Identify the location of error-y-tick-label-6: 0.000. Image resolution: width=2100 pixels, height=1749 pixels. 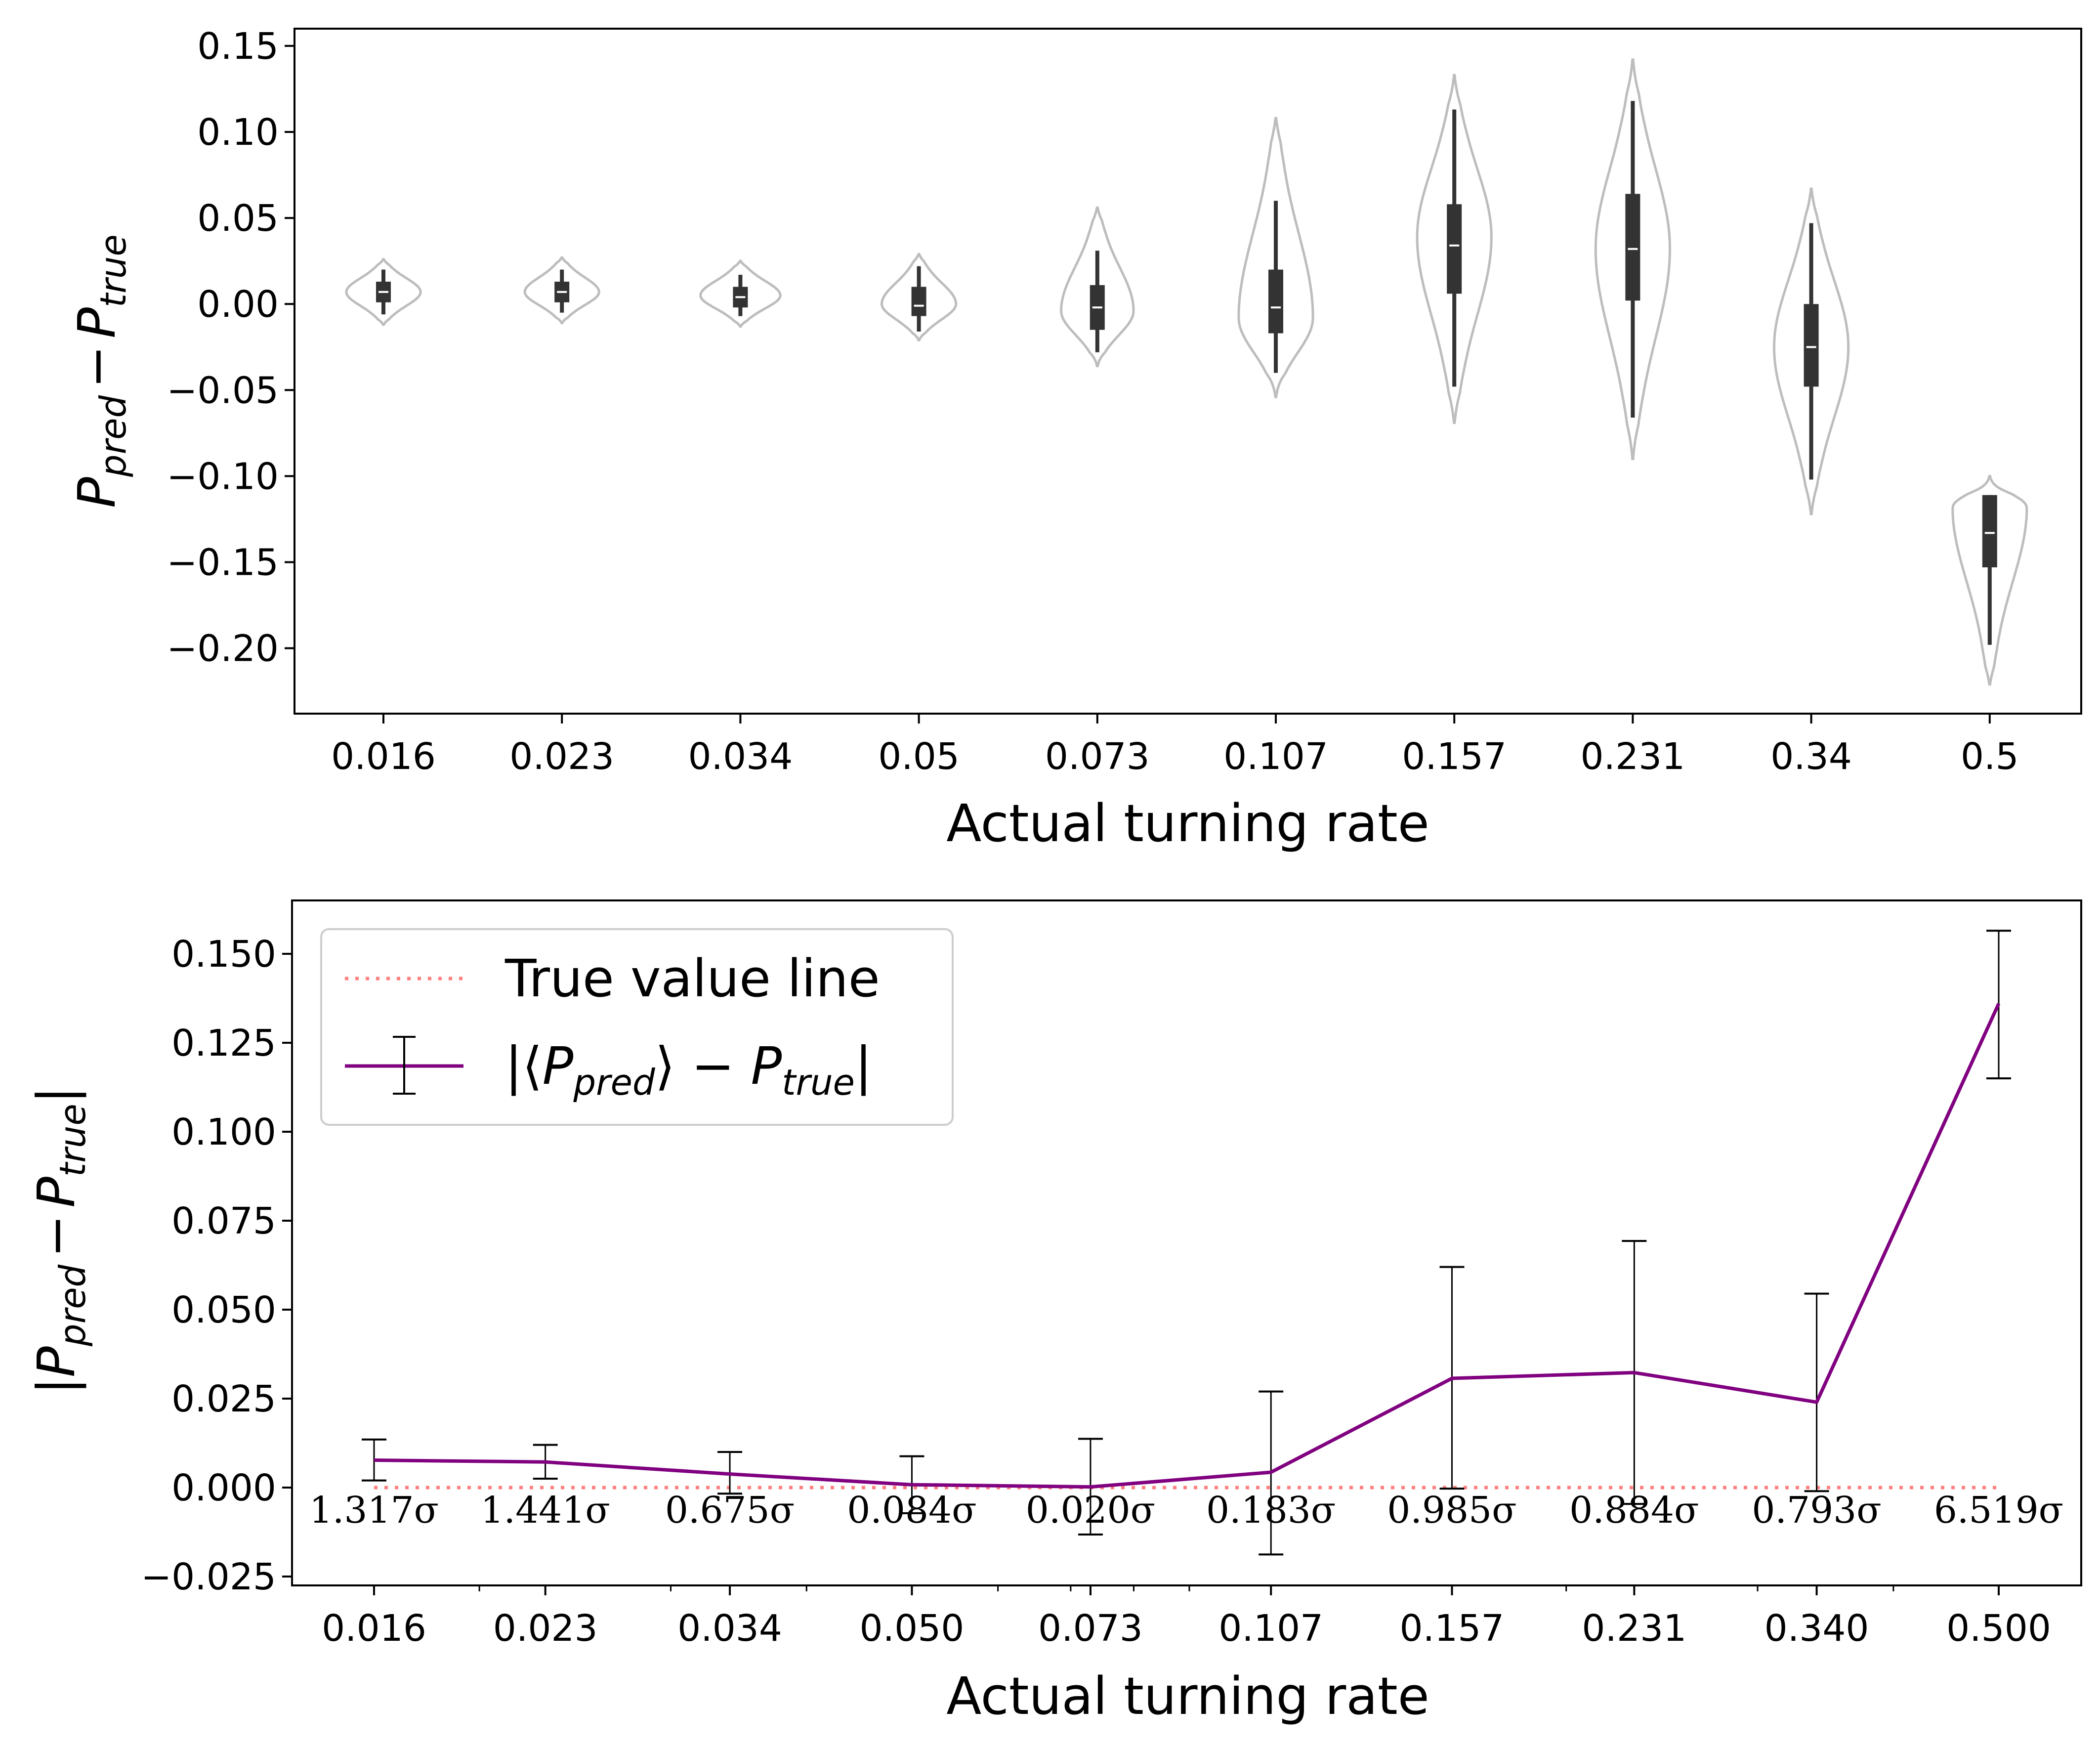
(223, 1488).